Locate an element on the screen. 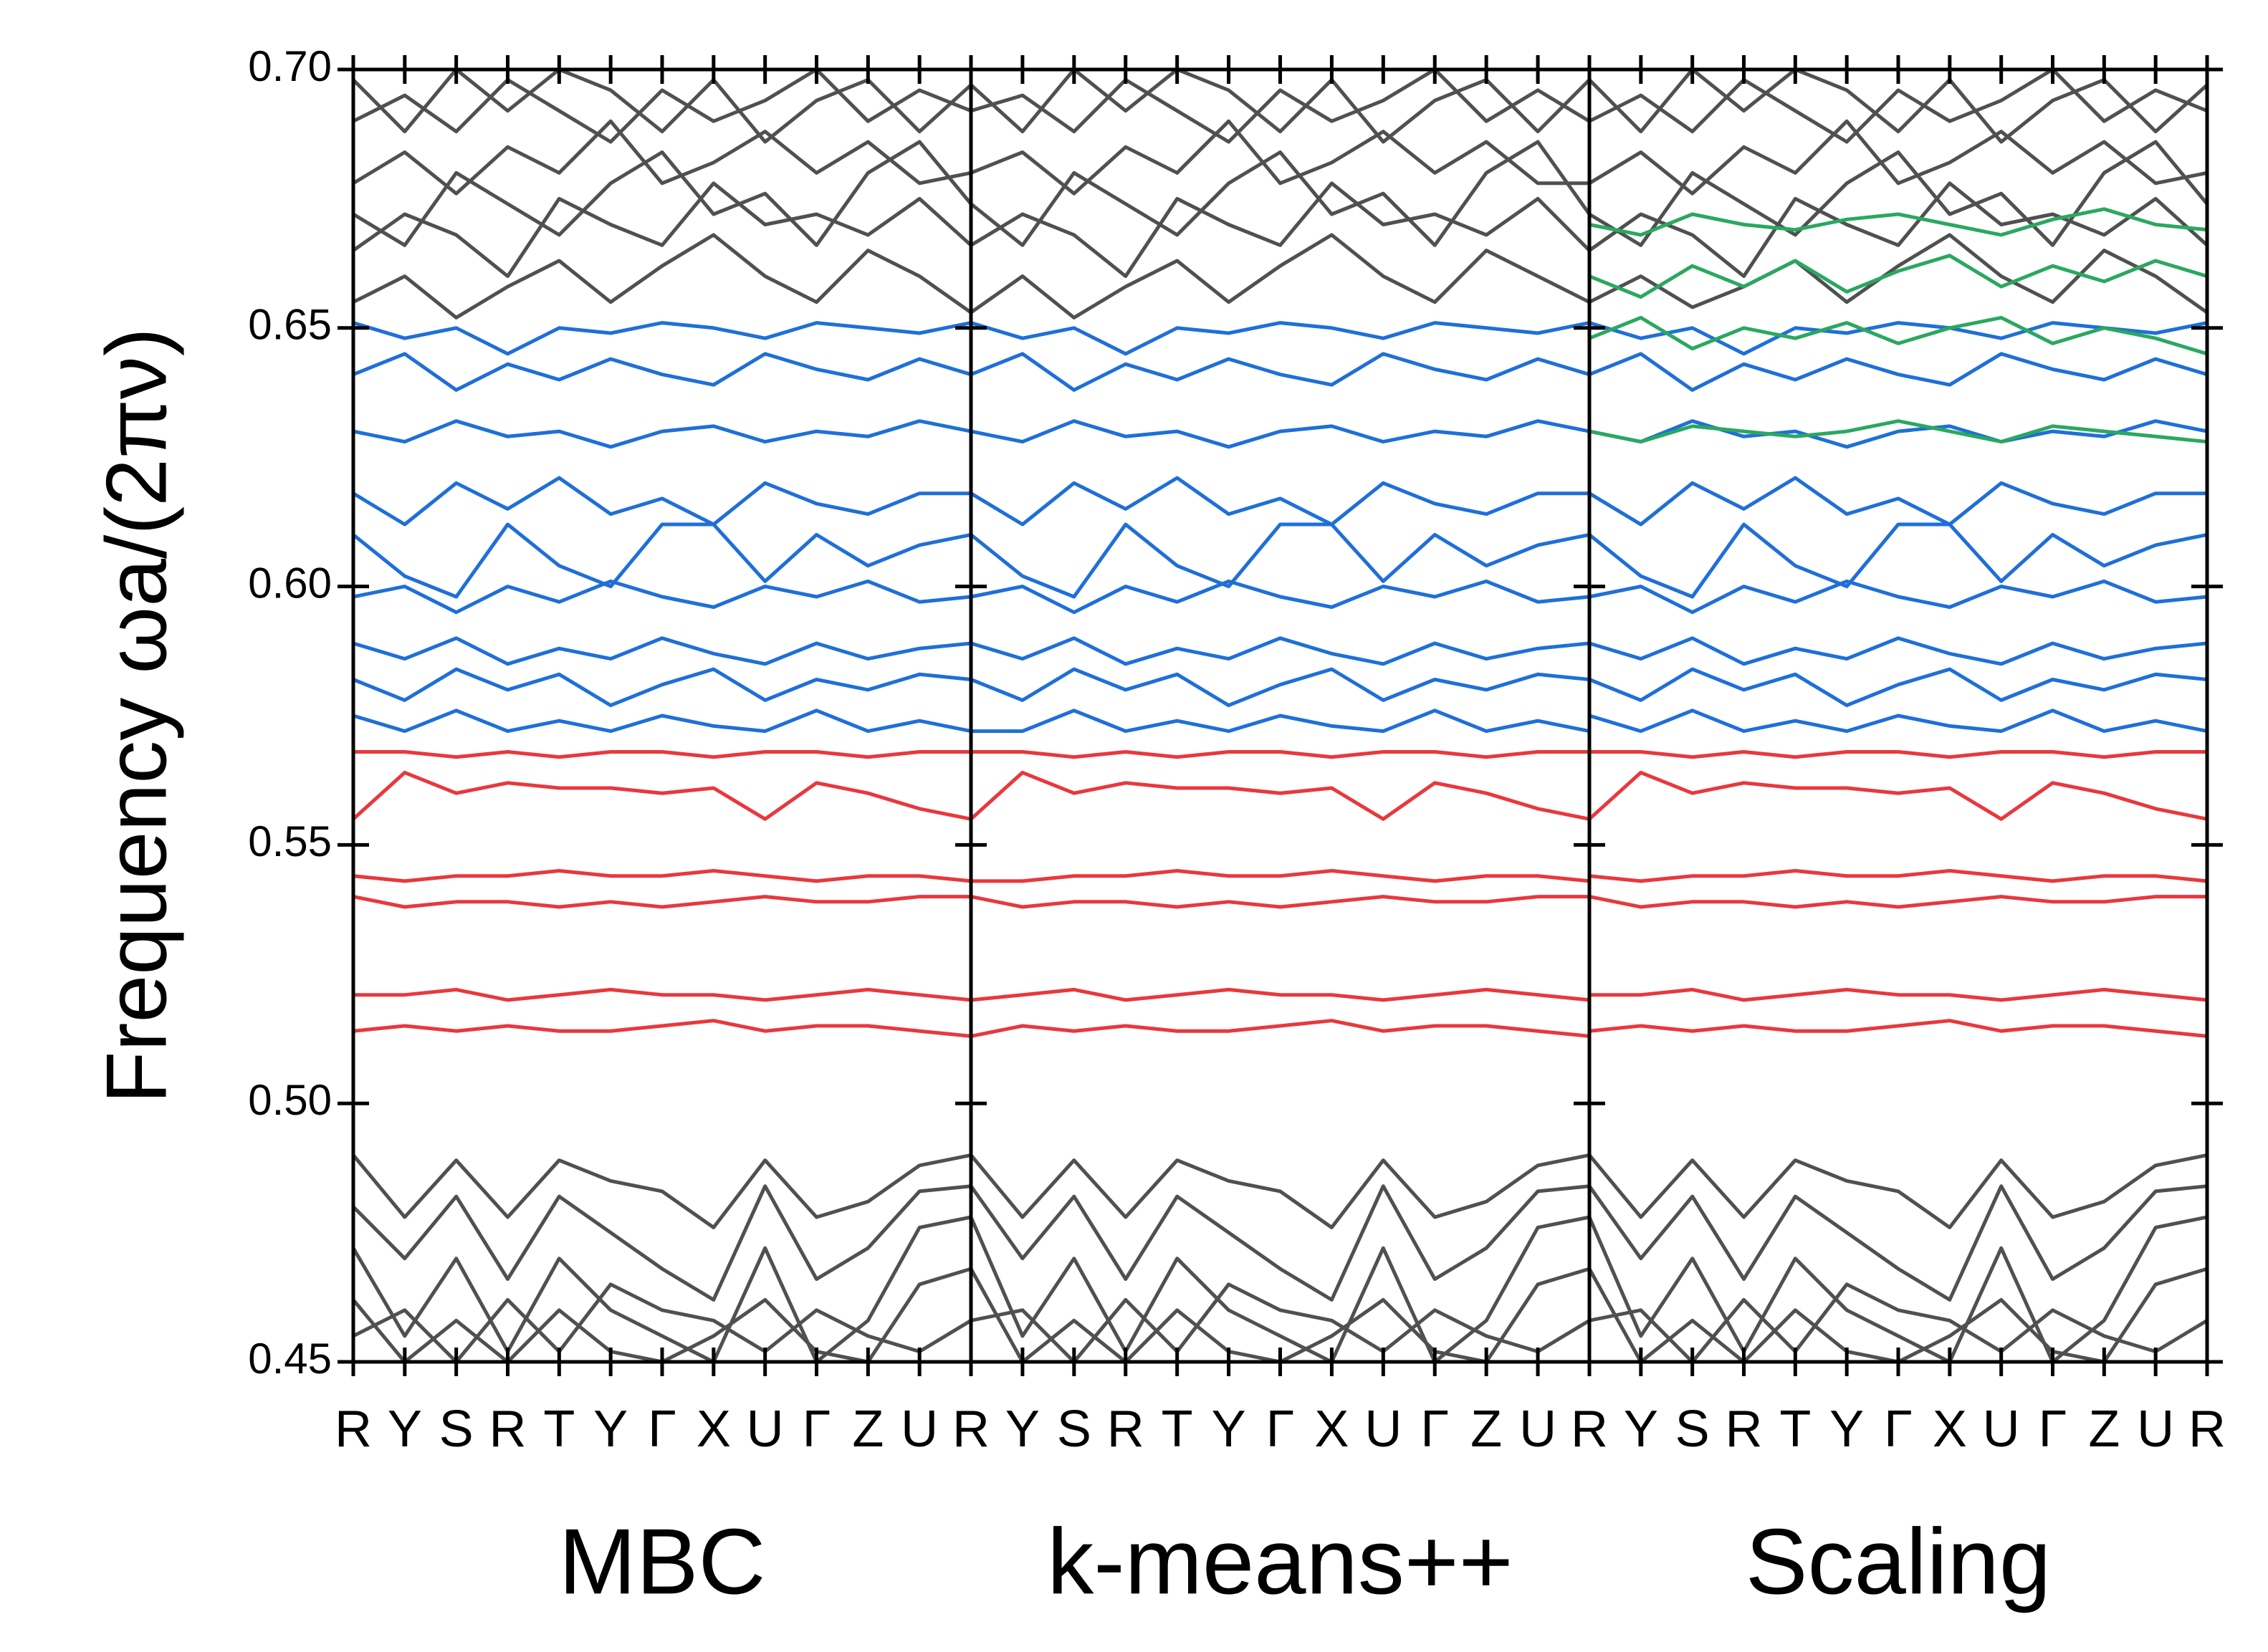 The image size is (2268, 1652). y-tick-label: 0.55 is located at coordinates (290, 841).